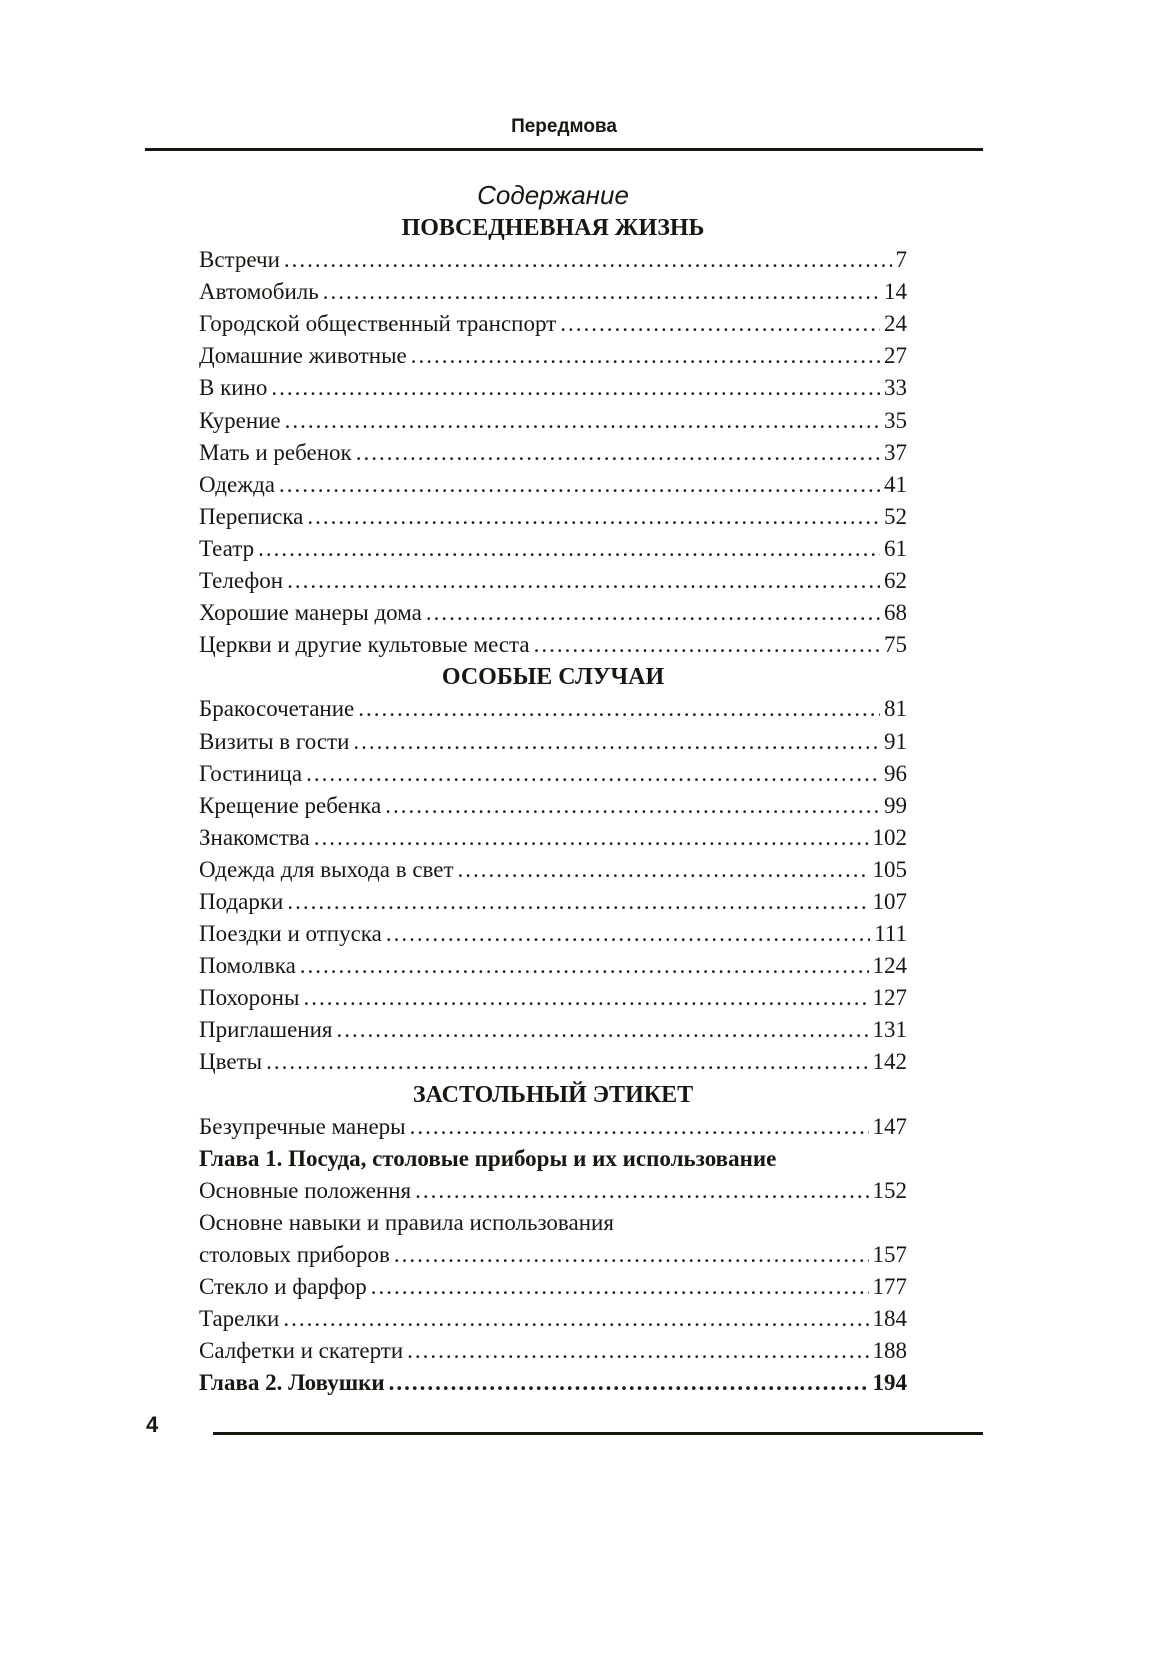 The height and width of the screenshot is (1653, 1166). Describe the element at coordinates (241, 901) in the screenshot. I see `entry-title: Подарки` at that location.